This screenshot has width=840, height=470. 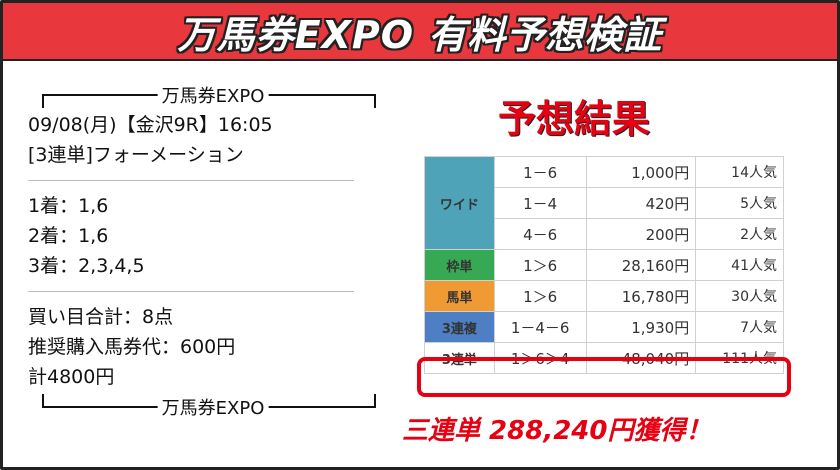 I want to click on header-banner: 万馬券EXPO 有料予想検証, so click(x=420, y=31).